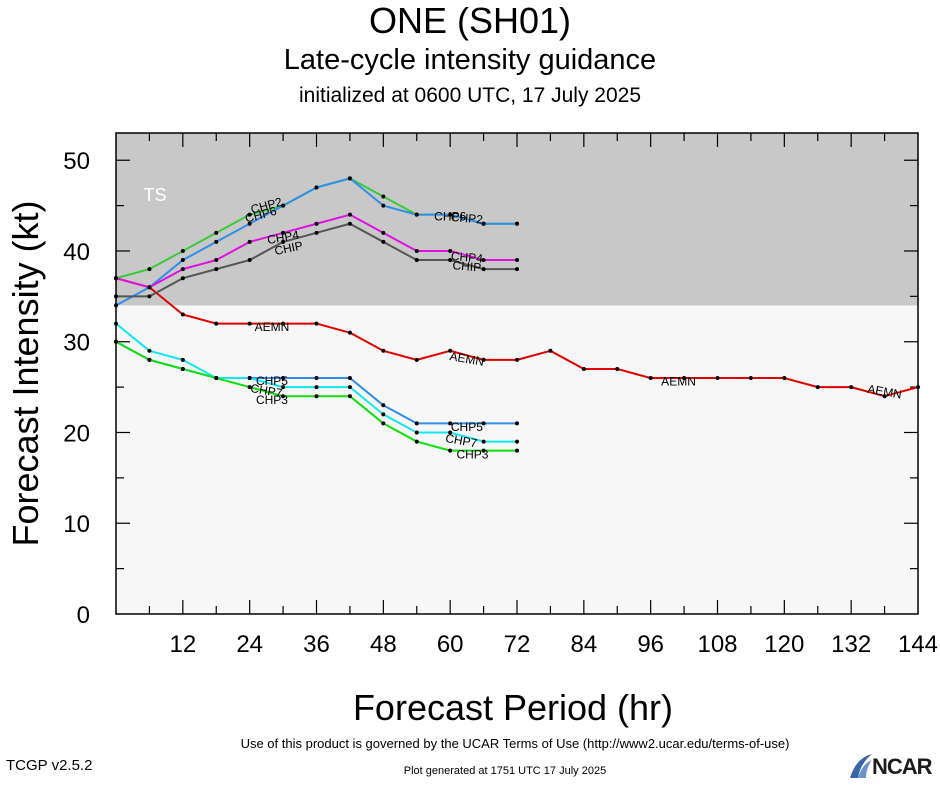 This screenshot has height=785, width=940. Describe the element at coordinates (450, 644) in the screenshot. I see `x-tick-label: 60` at that location.